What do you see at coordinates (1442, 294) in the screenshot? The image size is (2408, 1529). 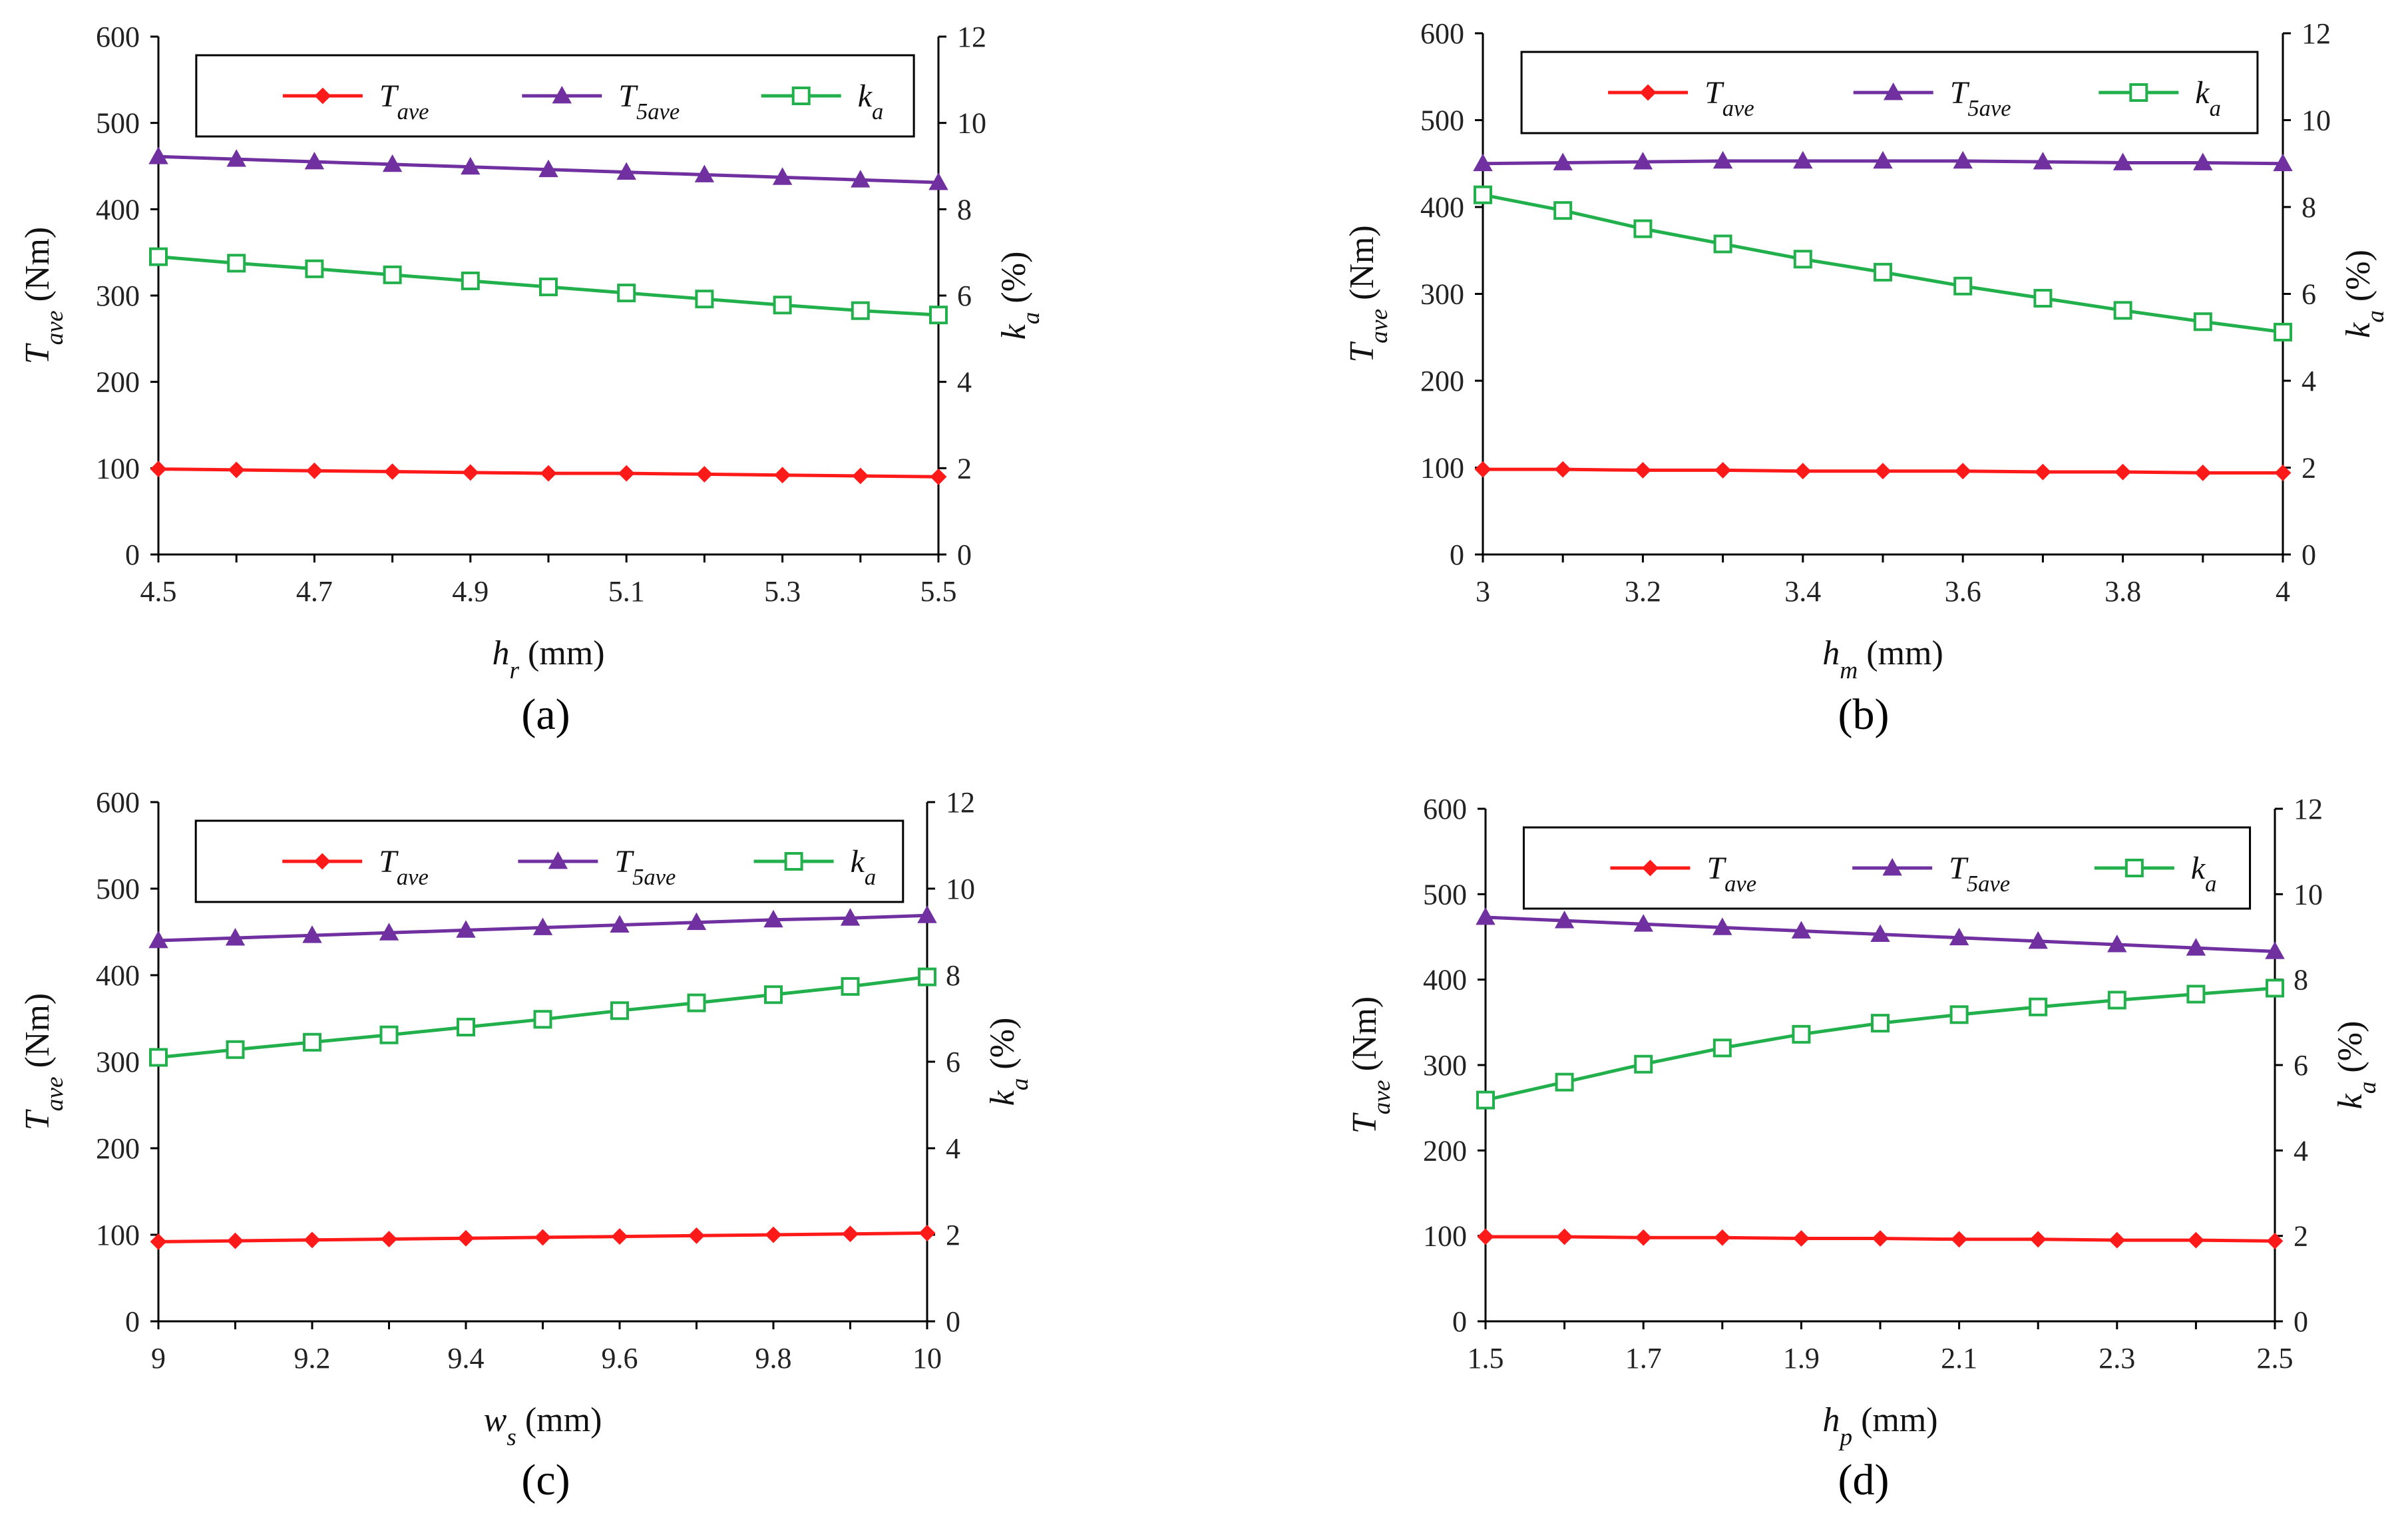 I see `left-y-tick-label: 300` at bounding box center [1442, 294].